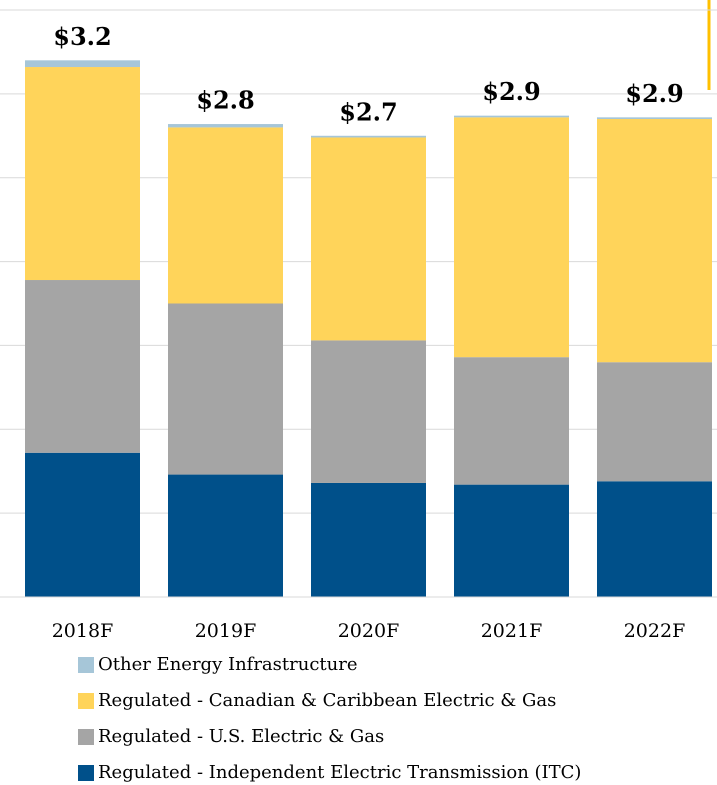 The height and width of the screenshot is (785, 717). I want to click on x-tick-label: 2022F, so click(655, 631).